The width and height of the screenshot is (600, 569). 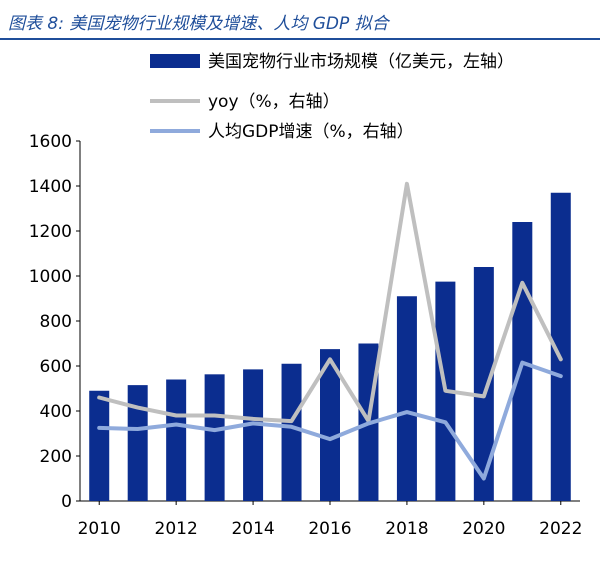 What do you see at coordinates (406, 529) in the screenshot?
I see `x-tick-label: 2018` at bounding box center [406, 529].